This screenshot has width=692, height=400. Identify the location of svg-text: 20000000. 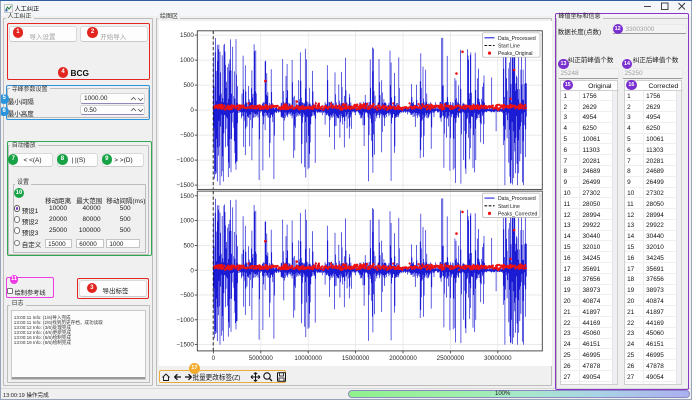
(403, 357).